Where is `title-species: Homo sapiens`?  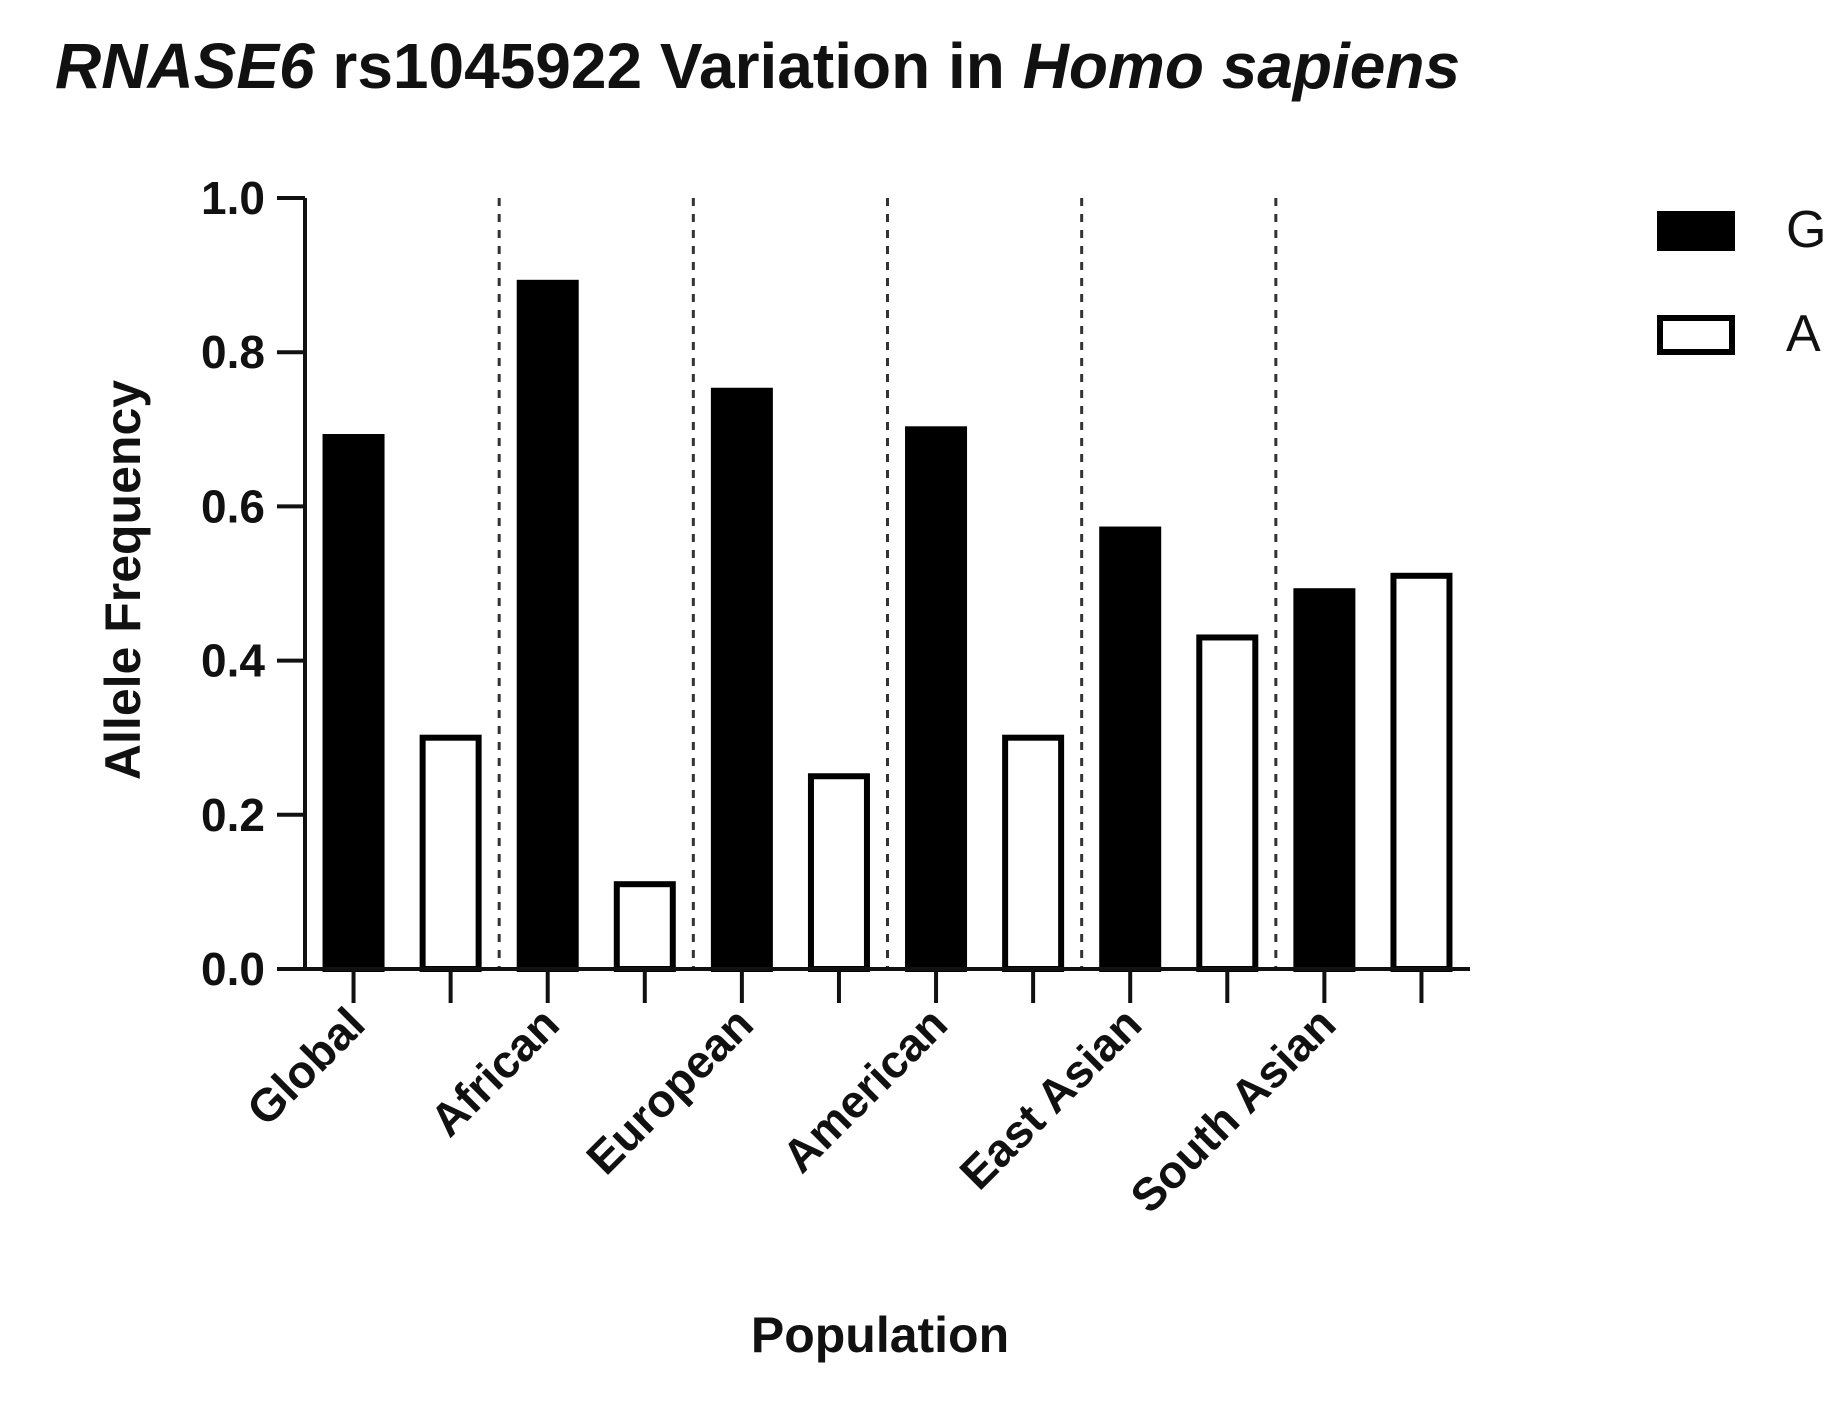 title-species: Homo sapiens is located at coordinates (1241, 66).